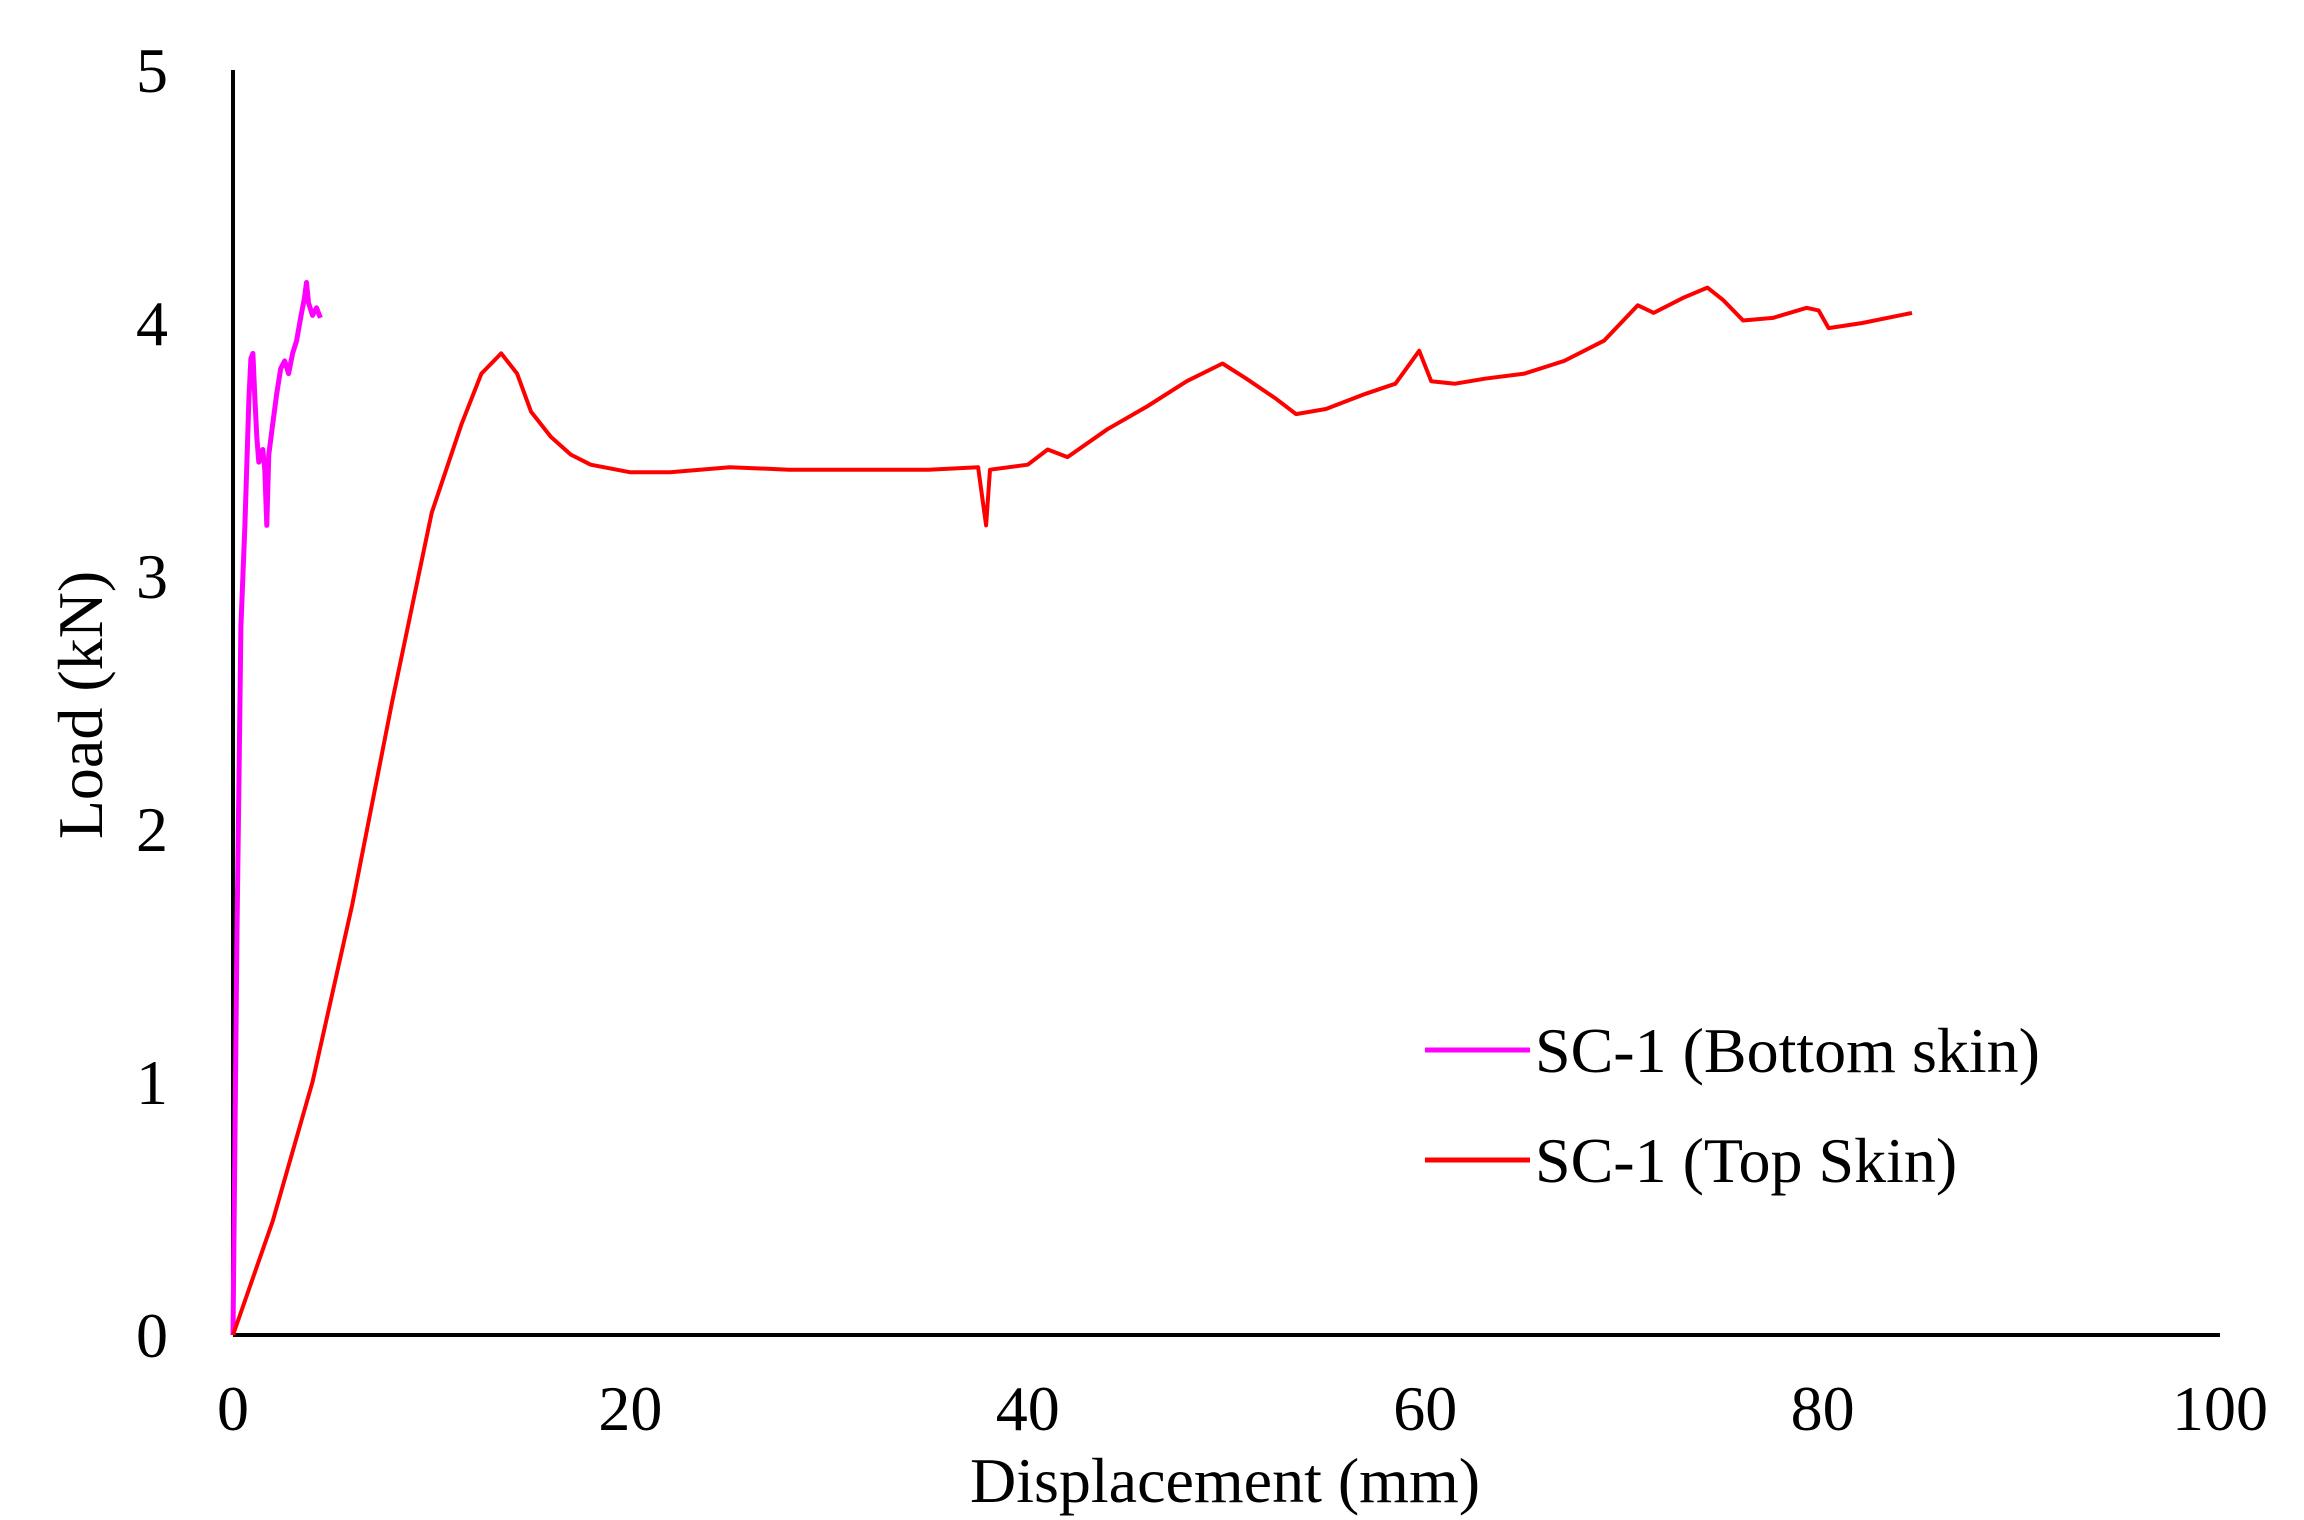 The height and width of the screenshot is (1520, 2304). What do you see at coordinates (80, 705) in the screenshot?
I see `y-axis-title: Load (kN)` at bounding box center [80, 705].